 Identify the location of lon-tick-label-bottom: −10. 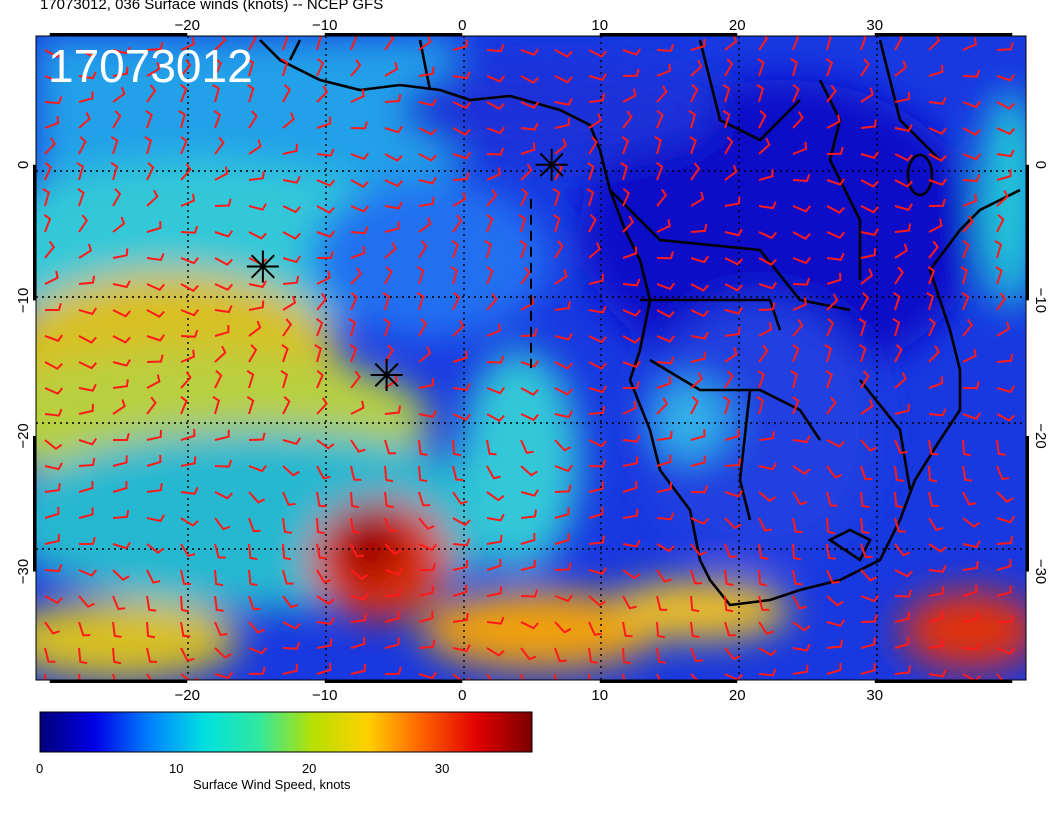
(324, 695).